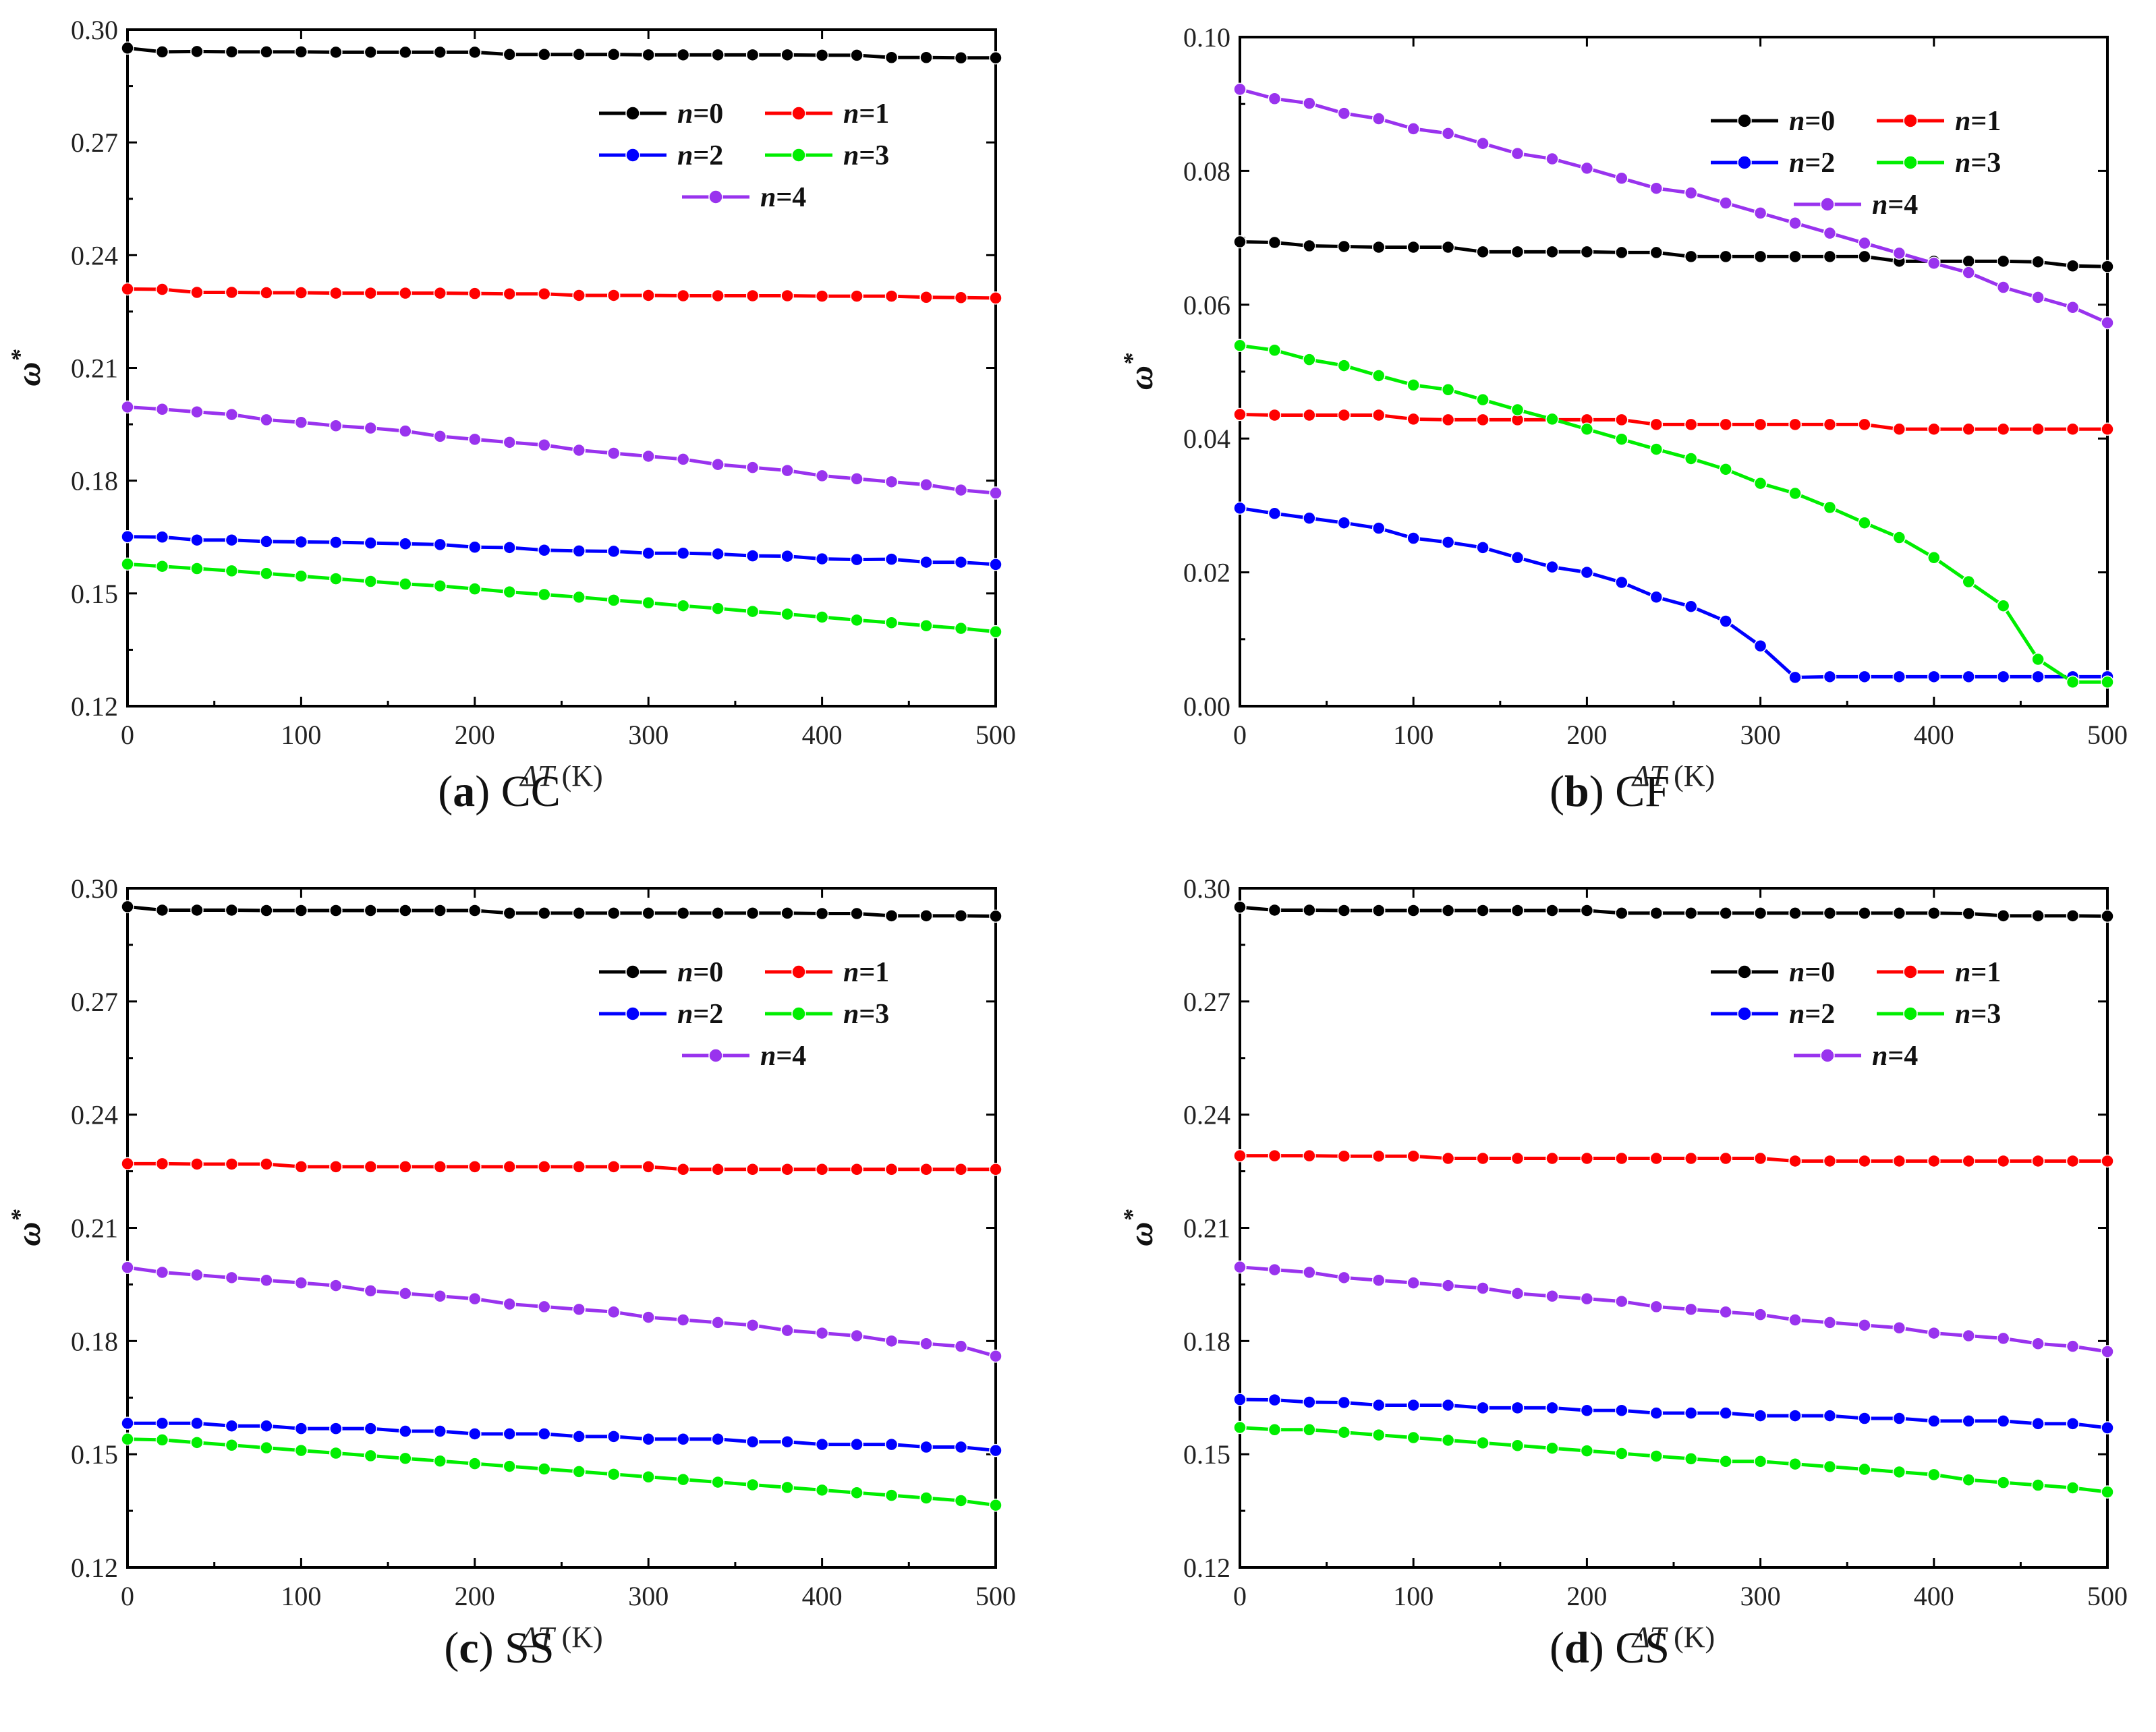 The width and height of the screenshot is (2156, 1732). What do you see at coordinates (1610, 791) in the screenshot?
I see `caption-panel-b: (b) CF` at bounding box center [1610, 791].